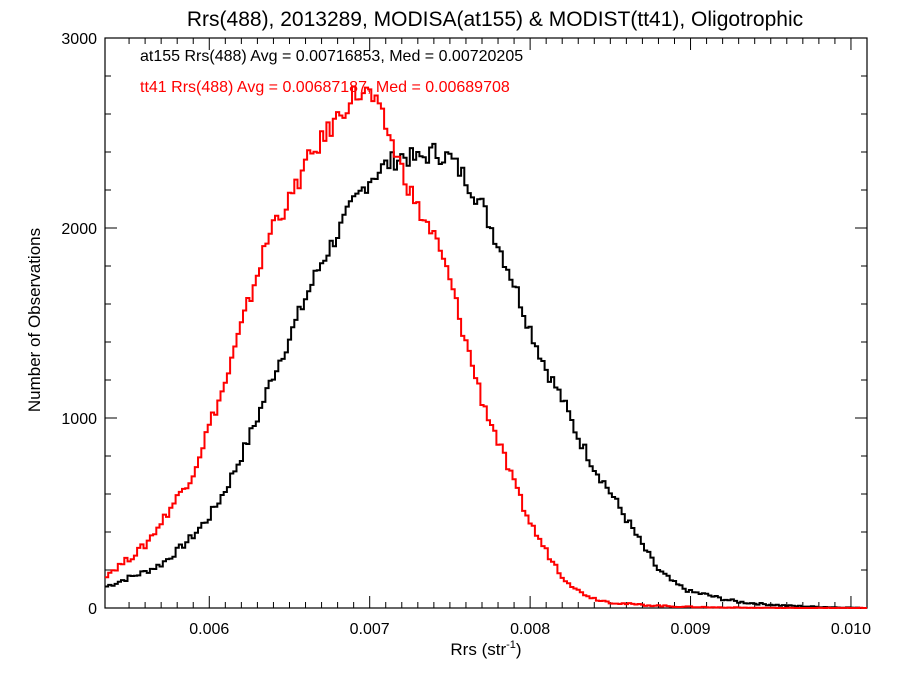  Describe the element at coordinates (79, 229) in the screenshot. I see `y-tick-label: 2000` at that location.